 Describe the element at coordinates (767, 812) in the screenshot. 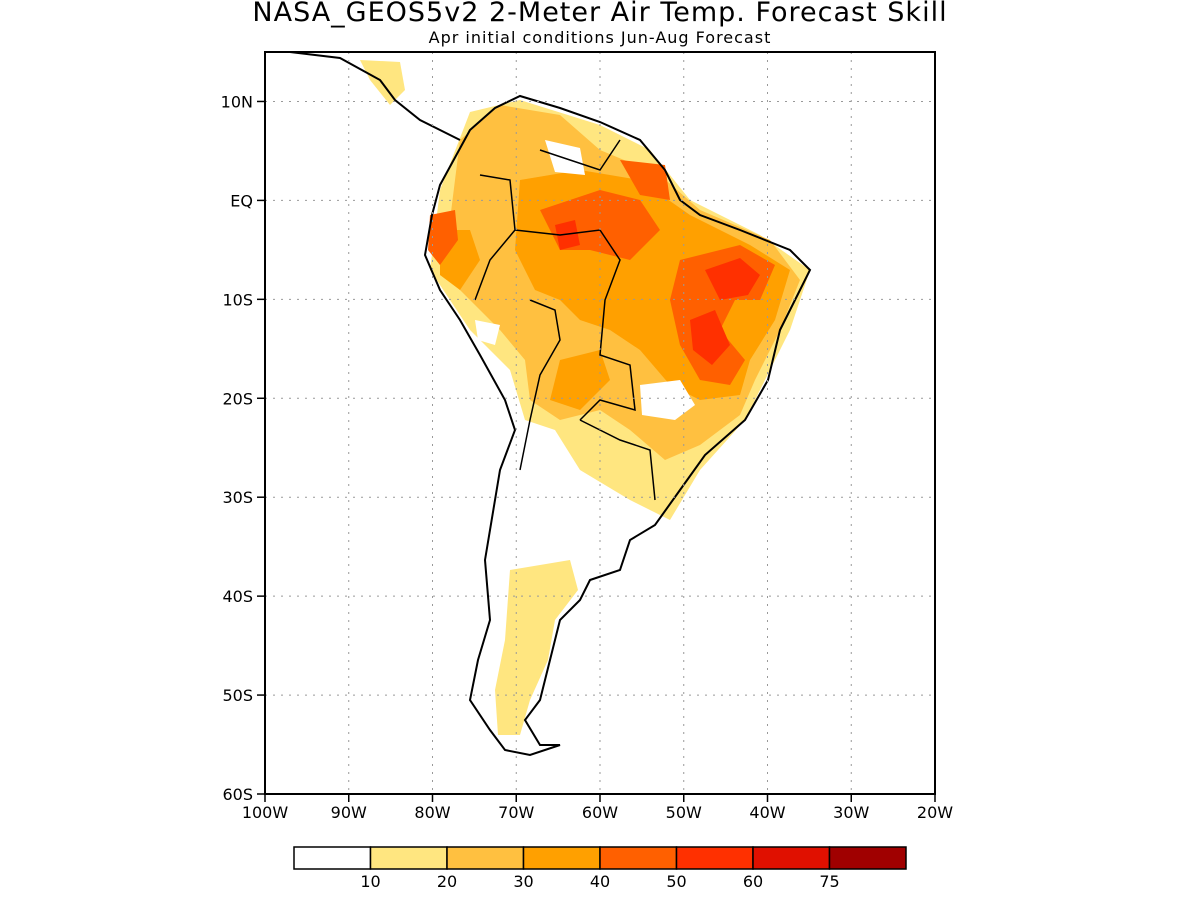

I see `lon-tick-label: 40W` at that location.